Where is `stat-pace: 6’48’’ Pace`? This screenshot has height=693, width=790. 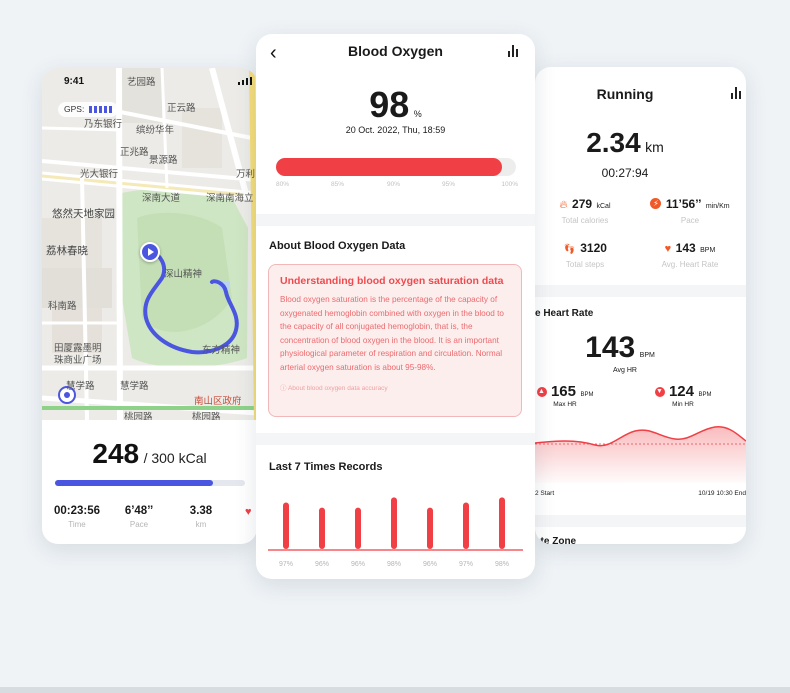 stat-pace: 6’48’’ Pace is located at coordinates (139, 517).